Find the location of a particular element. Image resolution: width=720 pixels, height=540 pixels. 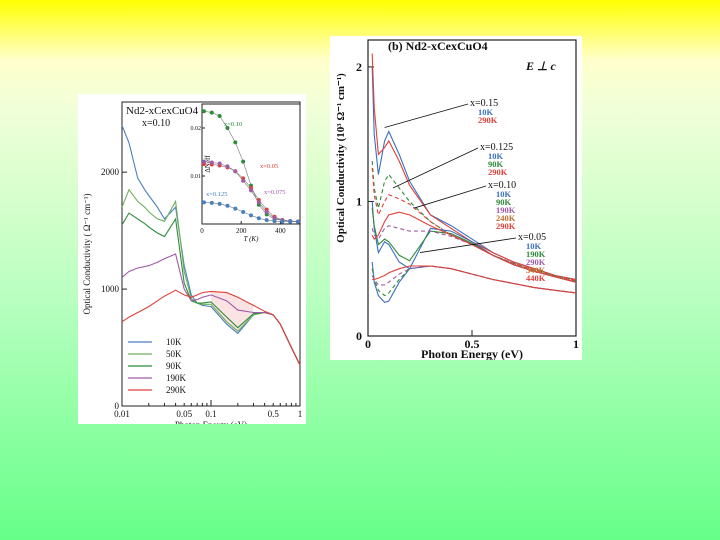

y-tick-label: 1000 is located at coordinates (110, 289).